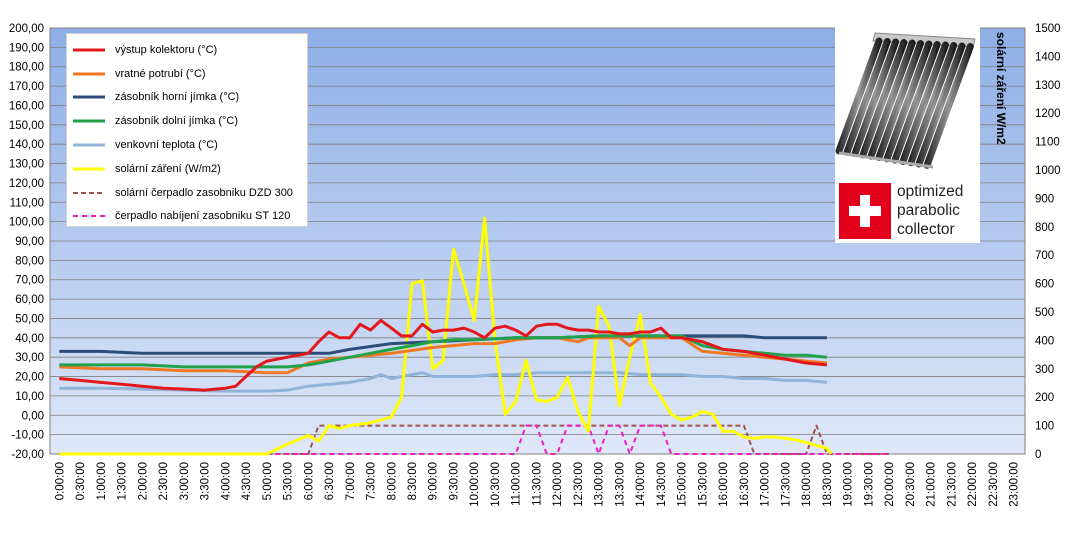 The height and width of the screenshot is (540, 1090). I want to click on legend-item: solární záření (W/m2), so click(187, 169).